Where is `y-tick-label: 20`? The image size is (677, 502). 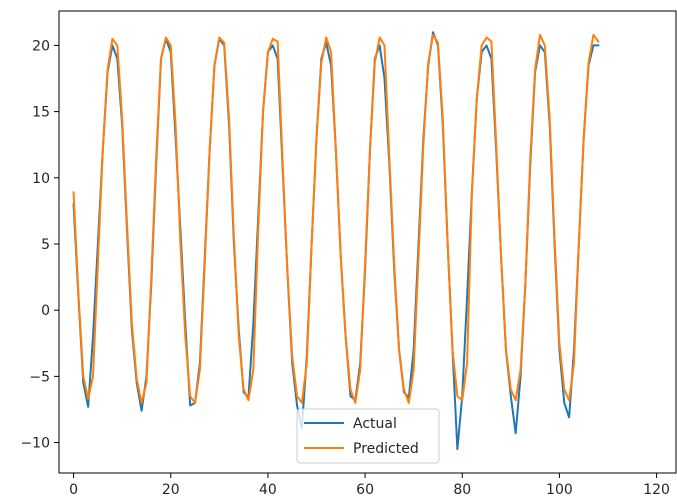 y-tick-label: 20 is located at coordinates (41, 46).